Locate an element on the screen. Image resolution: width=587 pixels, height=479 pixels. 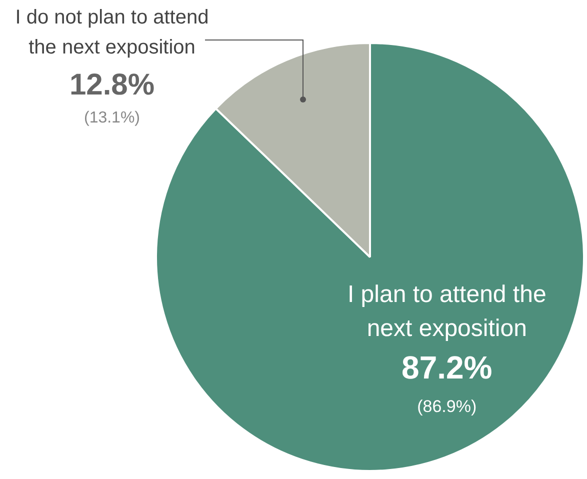
text: (13.1%) is located at coordinates (112, 117).